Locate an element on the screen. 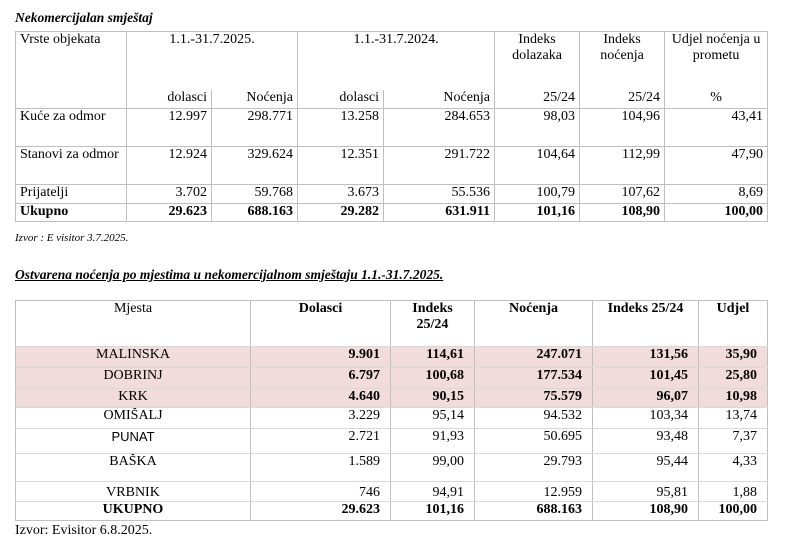 The height and width of the screenshot is (548, 786). cell: 298.771 is located at coordinates (254, 127).